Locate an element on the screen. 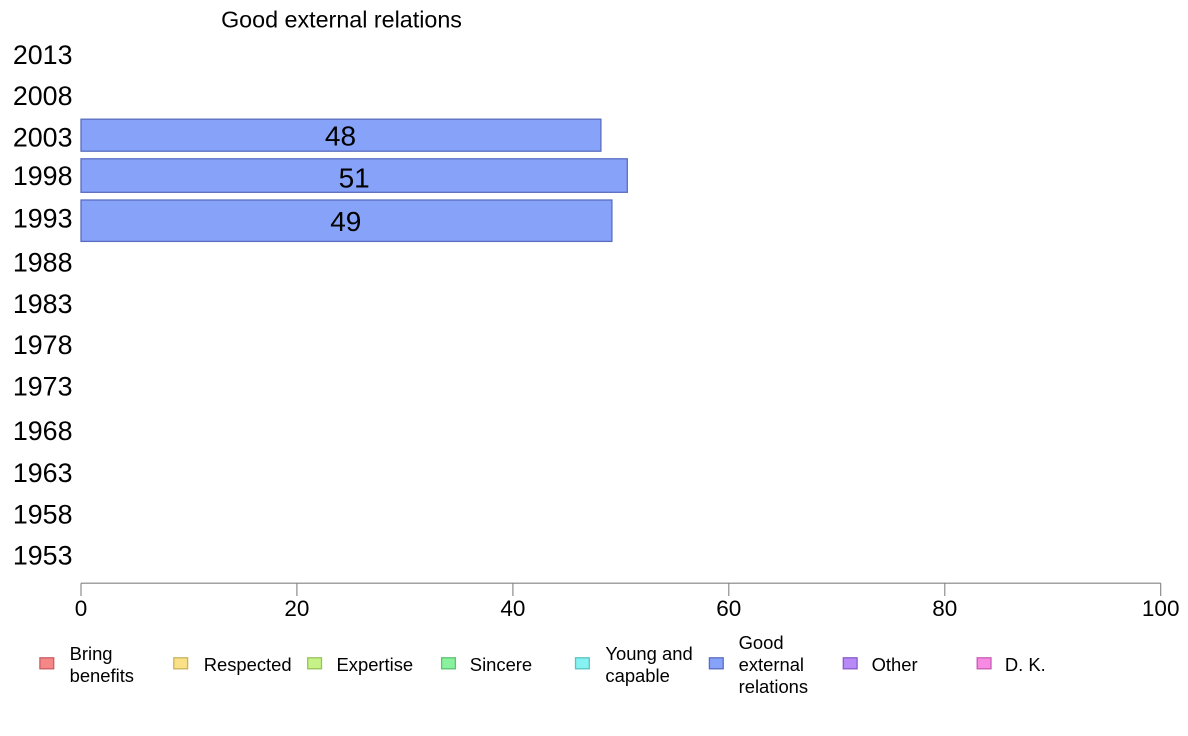 The height and width of the screenshot is (736, 1188). svg-text: 1978 is located at coordinates (43, 345).